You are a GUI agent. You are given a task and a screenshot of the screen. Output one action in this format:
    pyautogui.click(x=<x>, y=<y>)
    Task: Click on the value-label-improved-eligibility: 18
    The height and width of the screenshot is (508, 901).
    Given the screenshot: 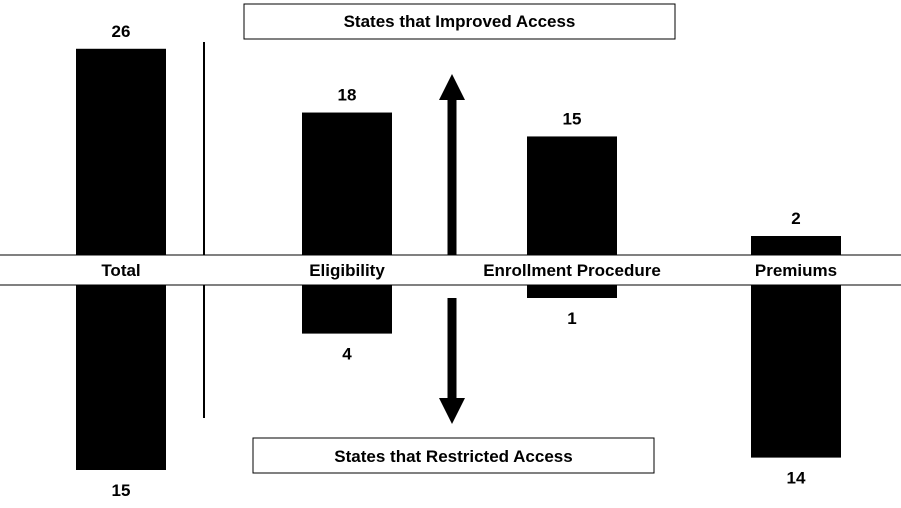 What is the action you would take?
    pyautogui.click(x=347, y=95)
    